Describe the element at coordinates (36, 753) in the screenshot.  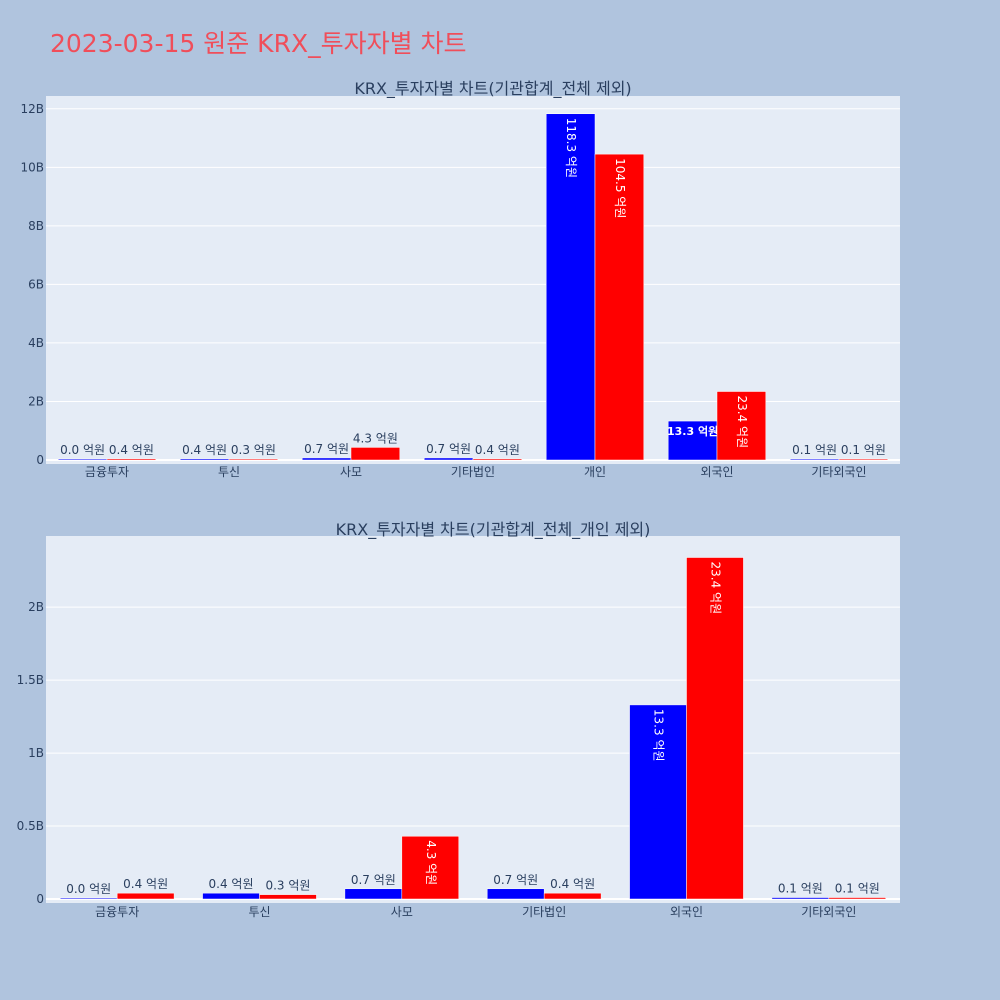
I see `y-tick-label: 1B` at that location.